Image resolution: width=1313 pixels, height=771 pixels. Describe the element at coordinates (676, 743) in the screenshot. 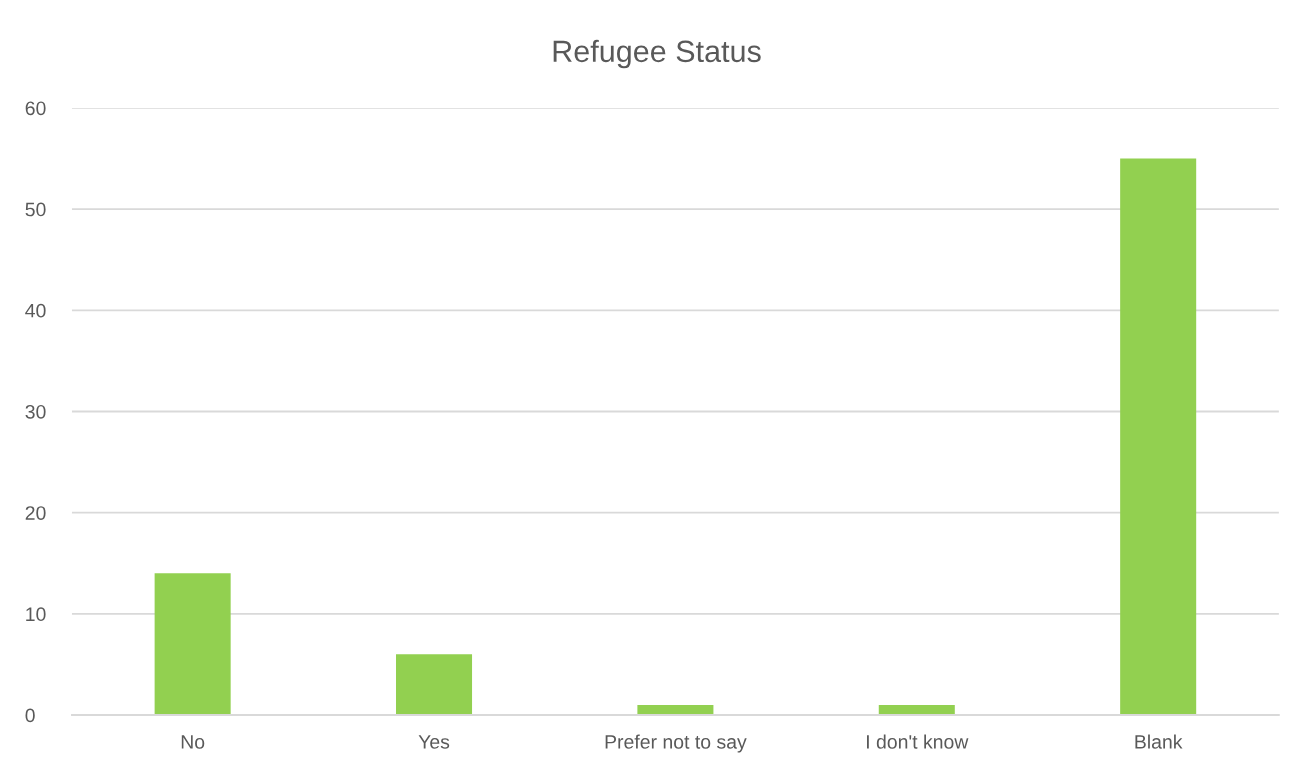

I see `x-tick-label: Prefer not to say` at that location.